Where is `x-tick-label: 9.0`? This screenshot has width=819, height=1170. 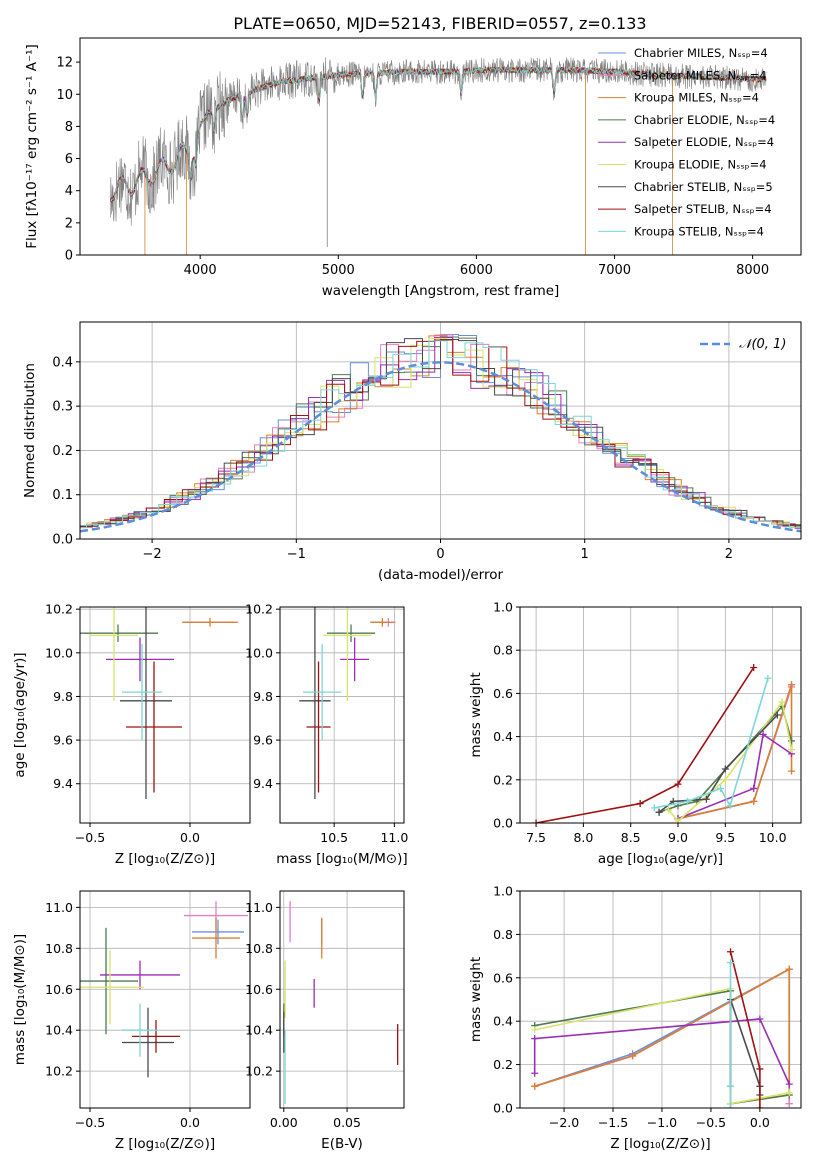 x-tick-label: 9.0 is located at coordinates (678, 837).